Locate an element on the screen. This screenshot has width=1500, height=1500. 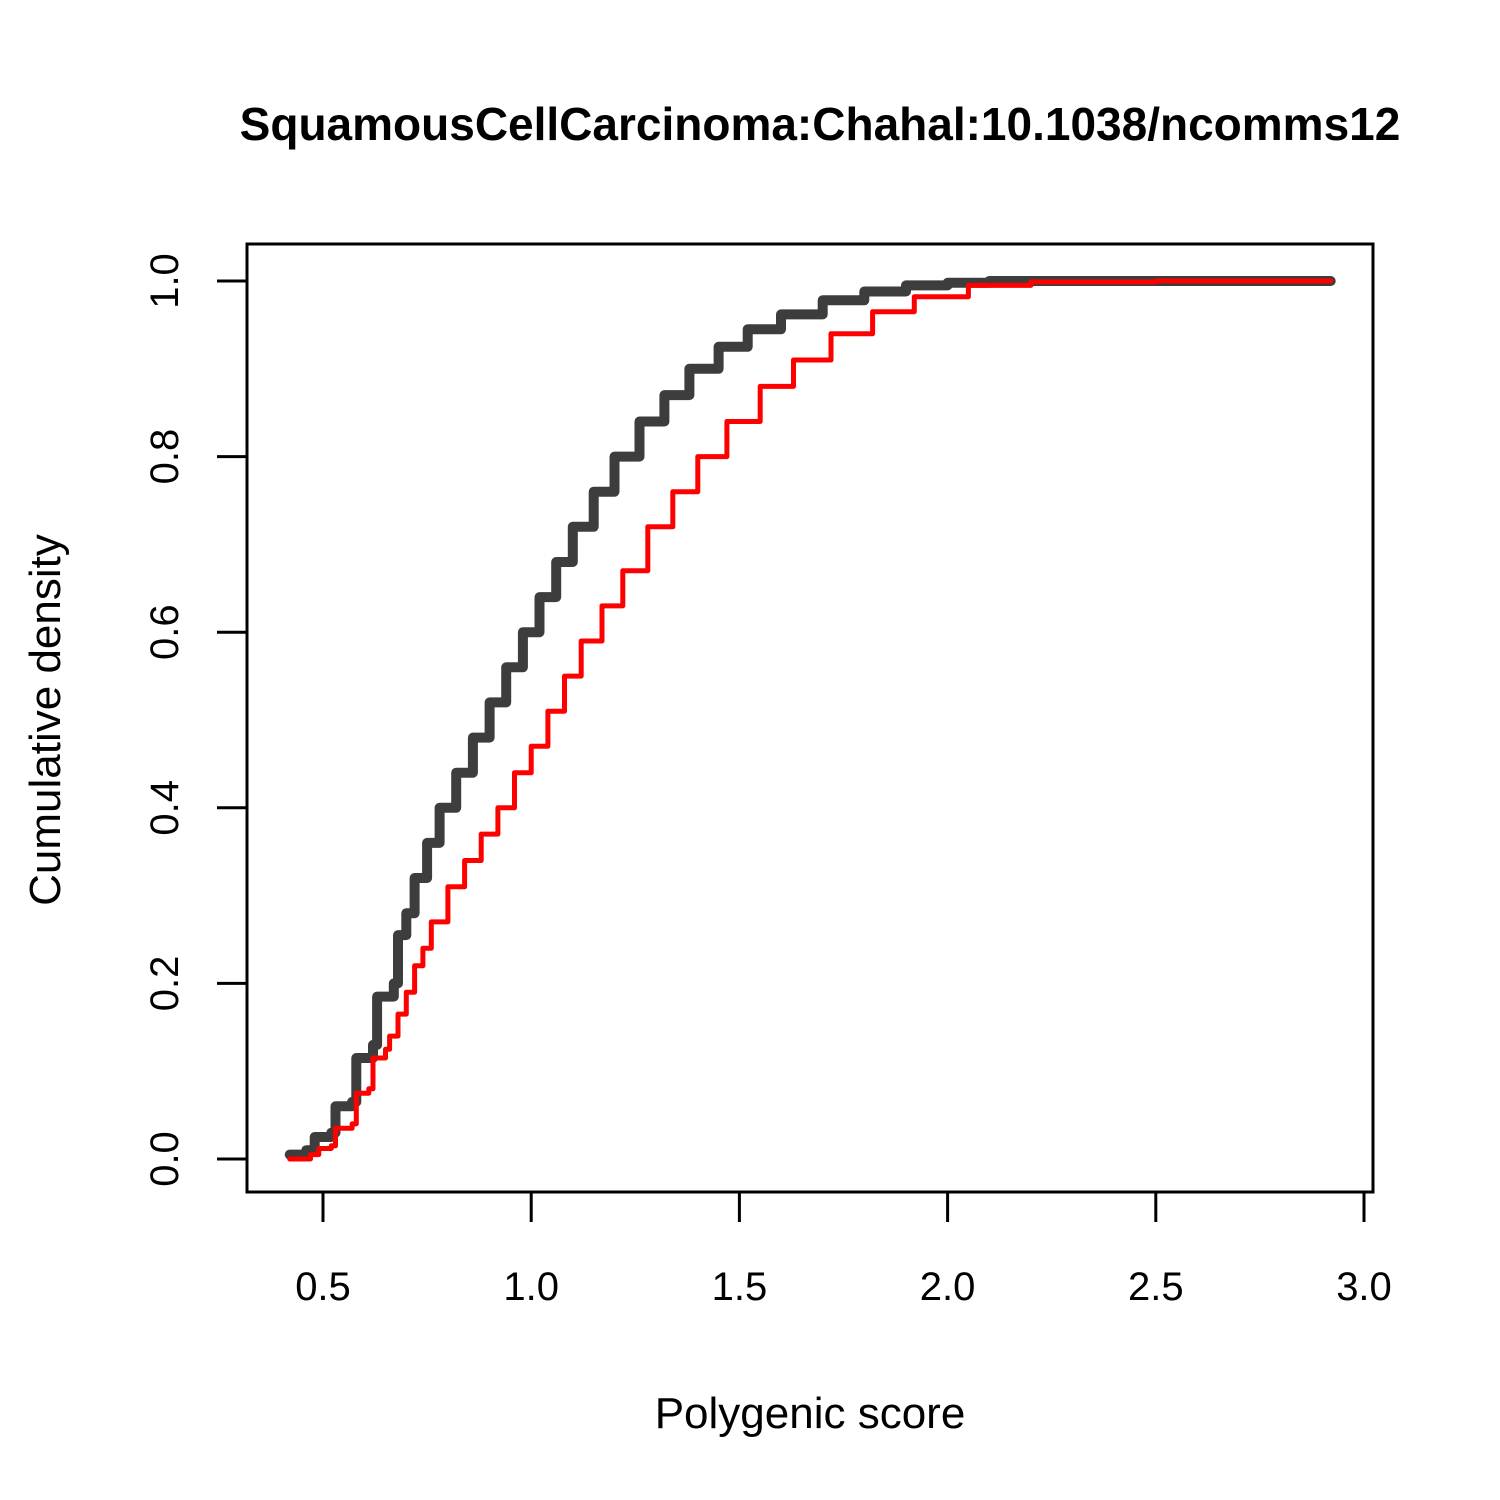
x-tick-label: 0.5 is located at coordinates (323, 1287).